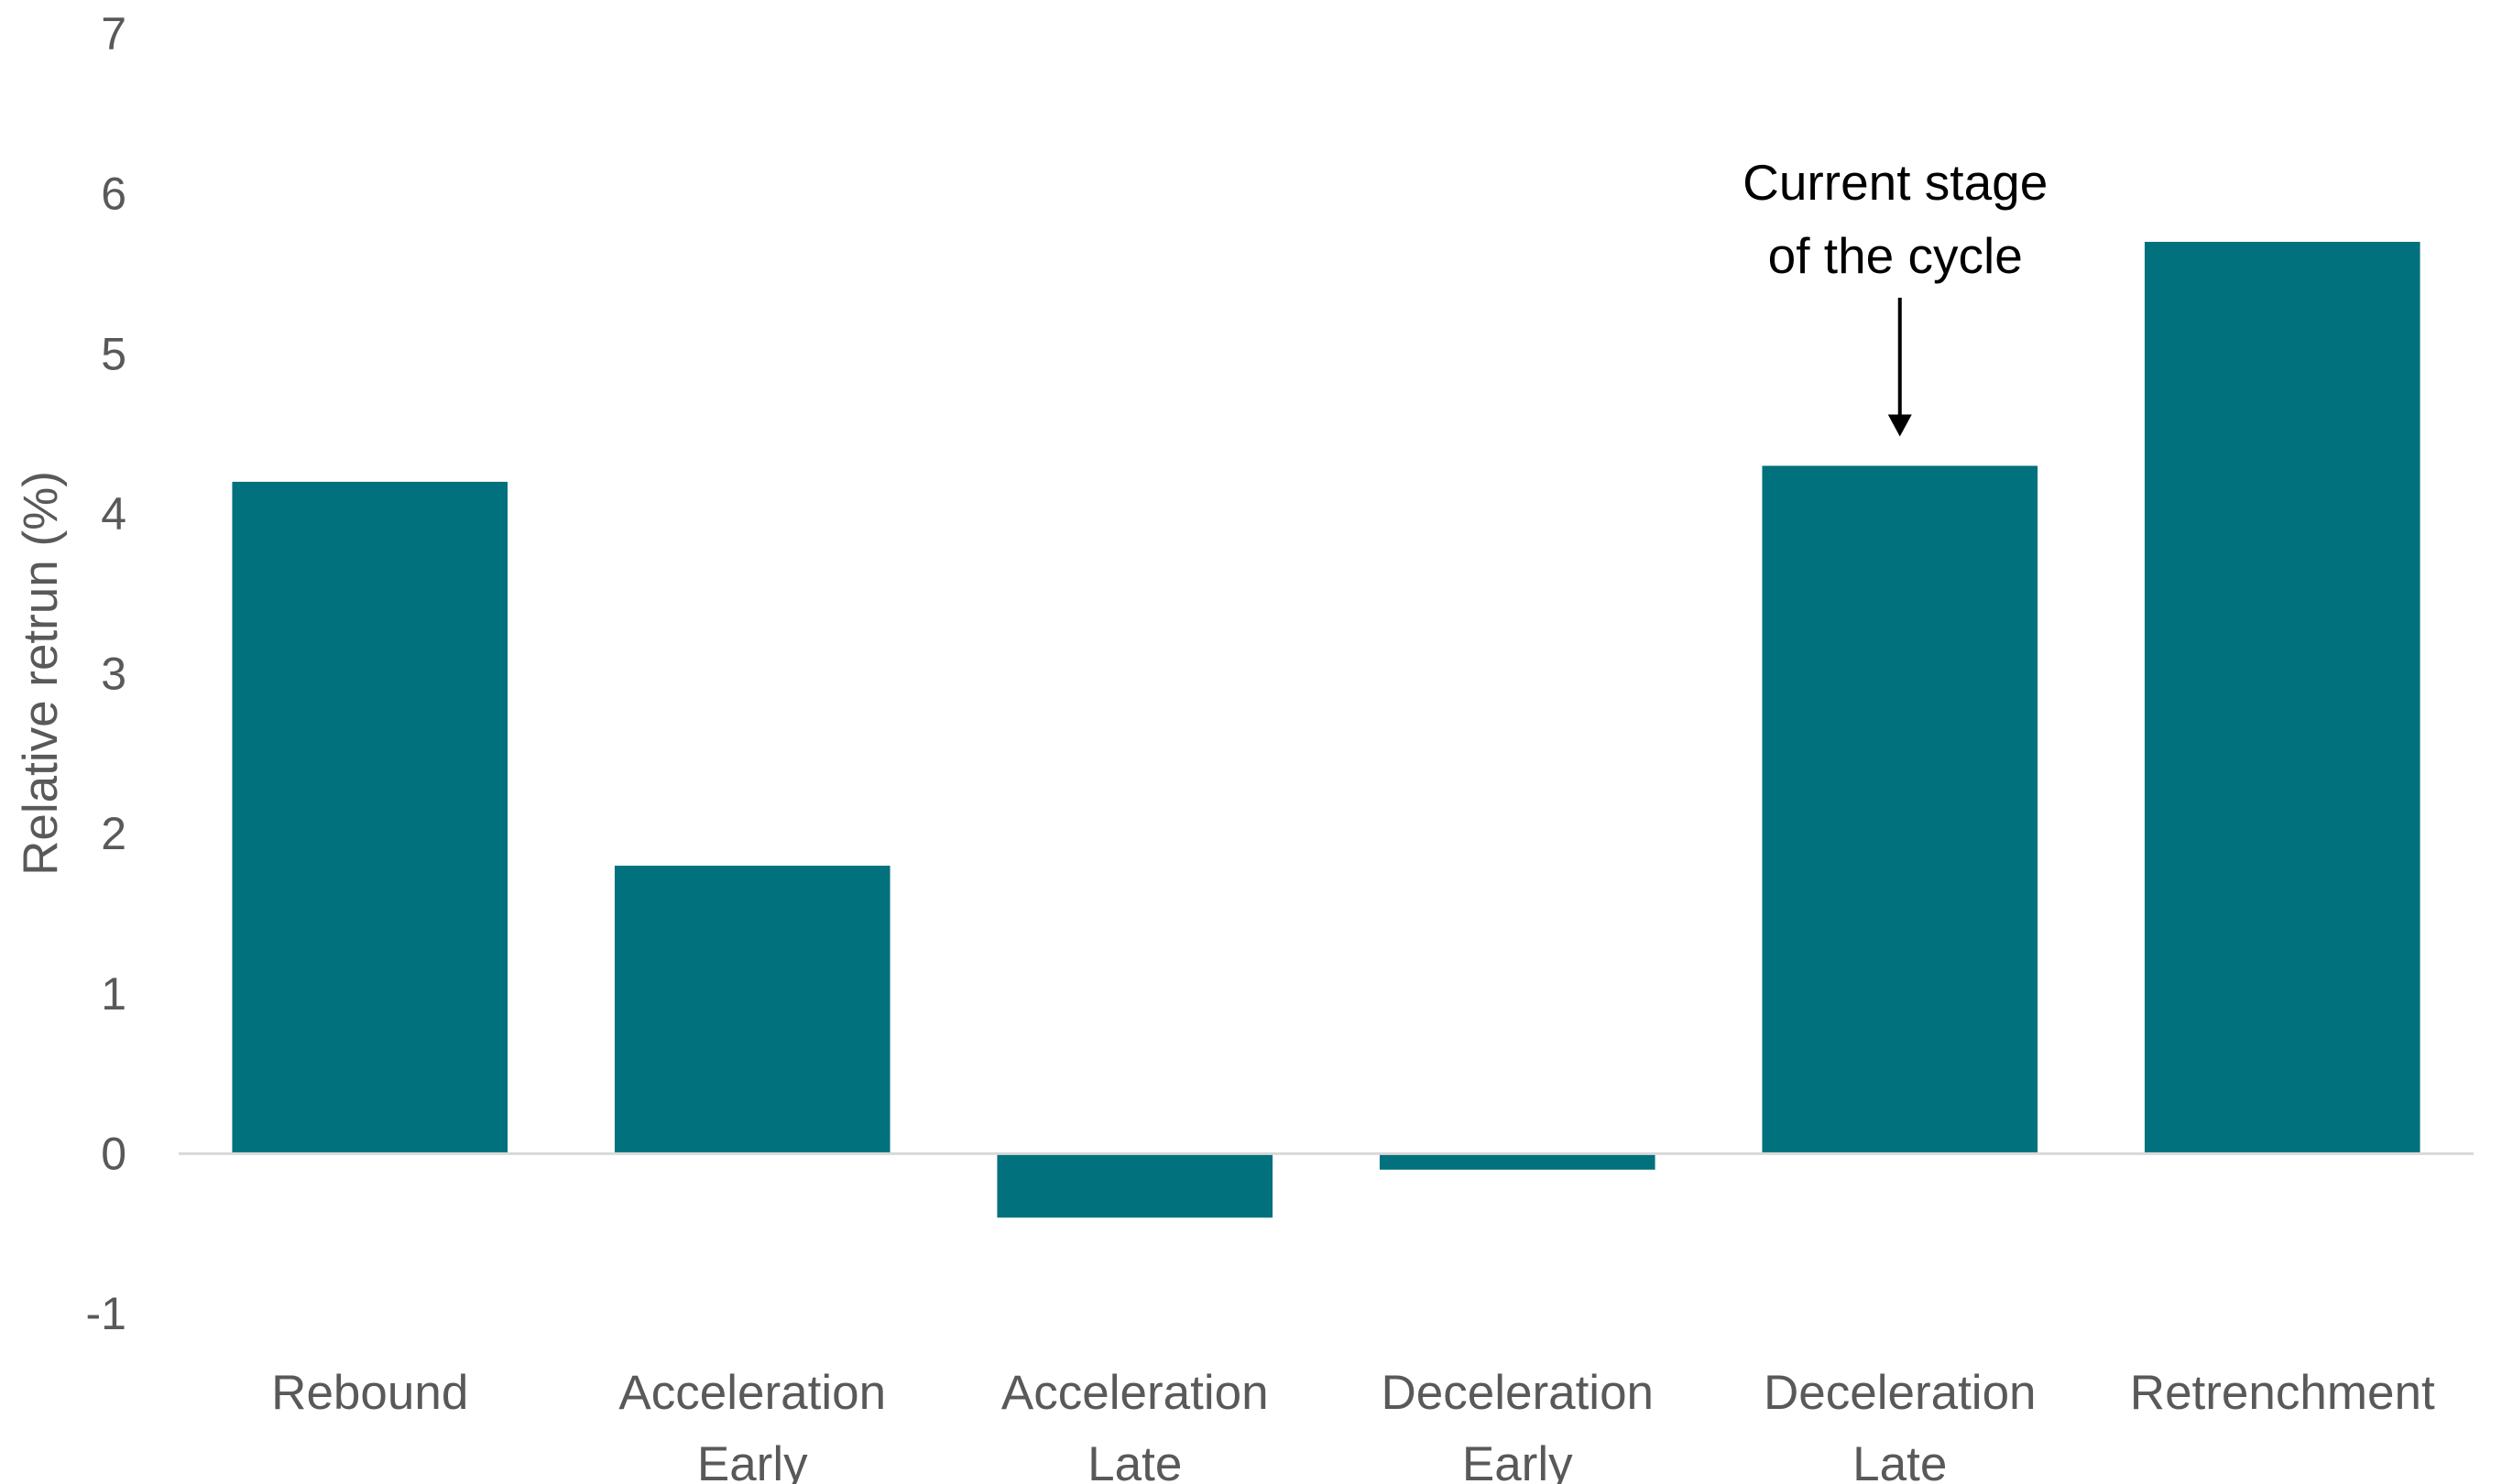  Describe the element at coordinates (1901, 1425) in the screenshot. I see `x-tick-label: Deceleration Late` at that location.